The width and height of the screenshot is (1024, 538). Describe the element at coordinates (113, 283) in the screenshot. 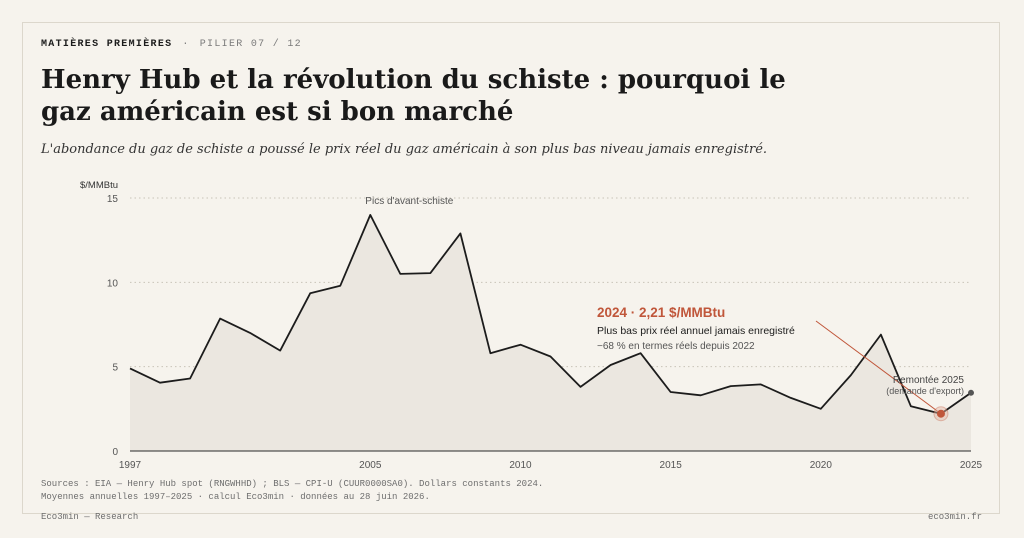

I see `y-tick-label: 10` at that location.